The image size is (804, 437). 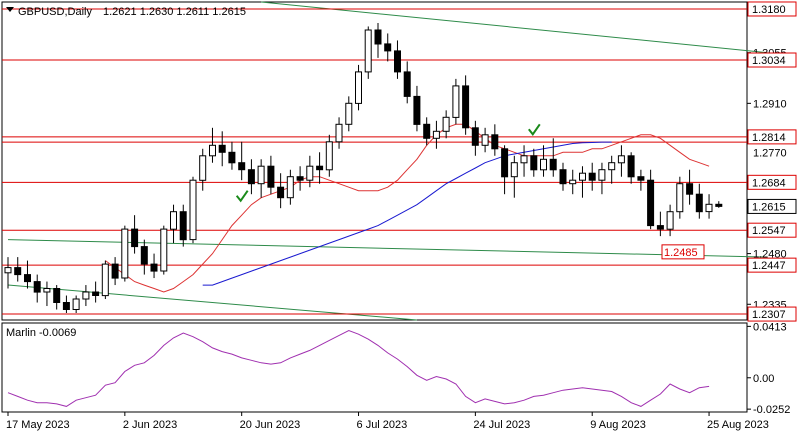 I want to click on level-label: 1.2307, so click(x=769, y=315).